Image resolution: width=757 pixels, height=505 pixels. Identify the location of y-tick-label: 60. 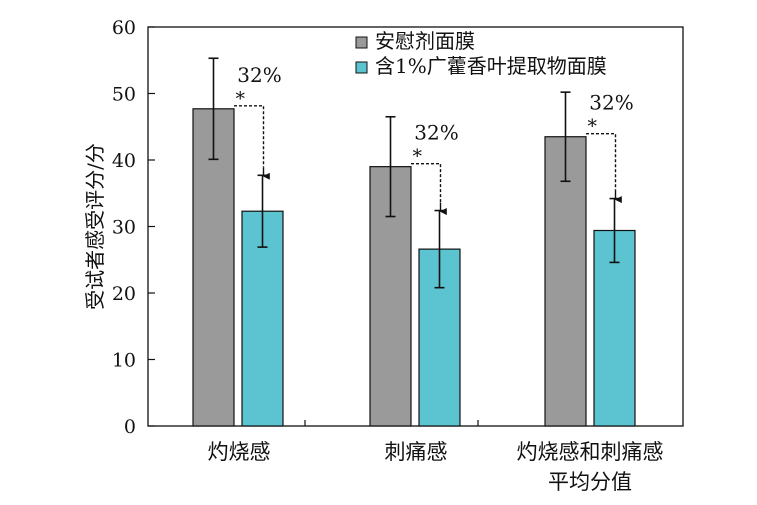
(124, 28).